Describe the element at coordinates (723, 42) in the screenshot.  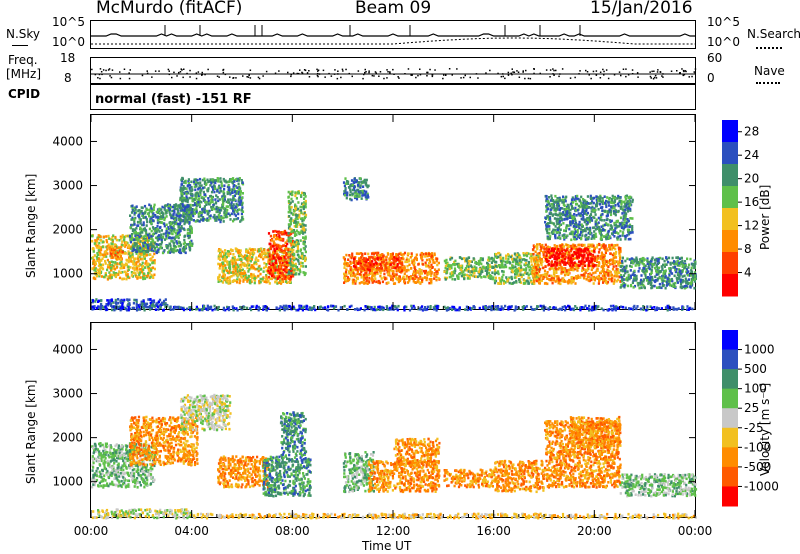
I see `nsearch-tick-low: 10^0` at that location.